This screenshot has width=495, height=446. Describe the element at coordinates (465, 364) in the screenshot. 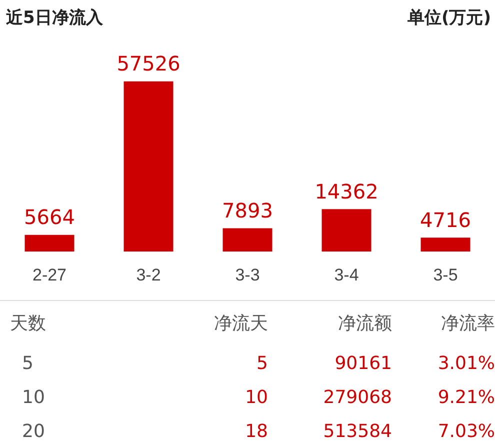

I see `text: 3.01%` at that location.